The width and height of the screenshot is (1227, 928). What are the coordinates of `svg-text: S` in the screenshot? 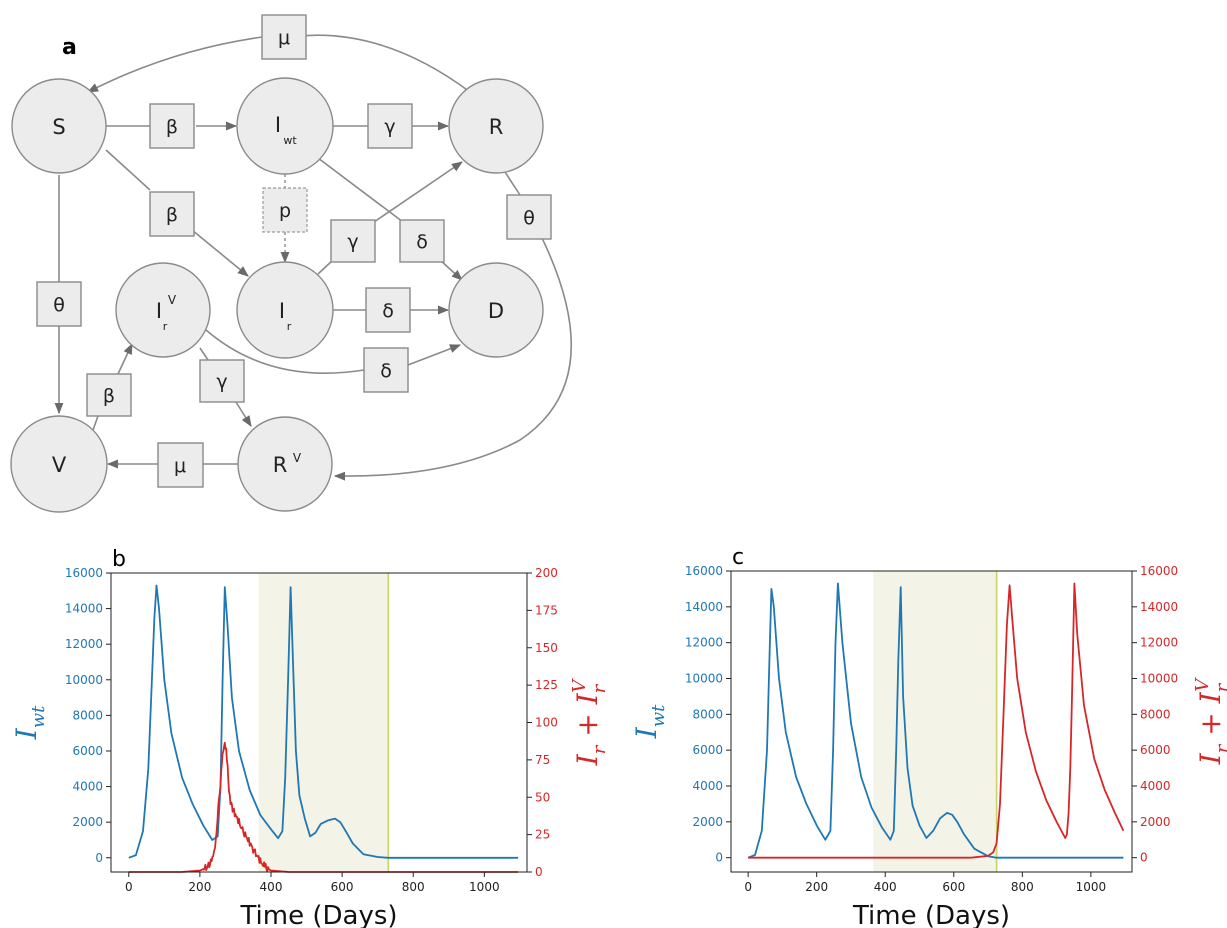 It's located at (58, 127).